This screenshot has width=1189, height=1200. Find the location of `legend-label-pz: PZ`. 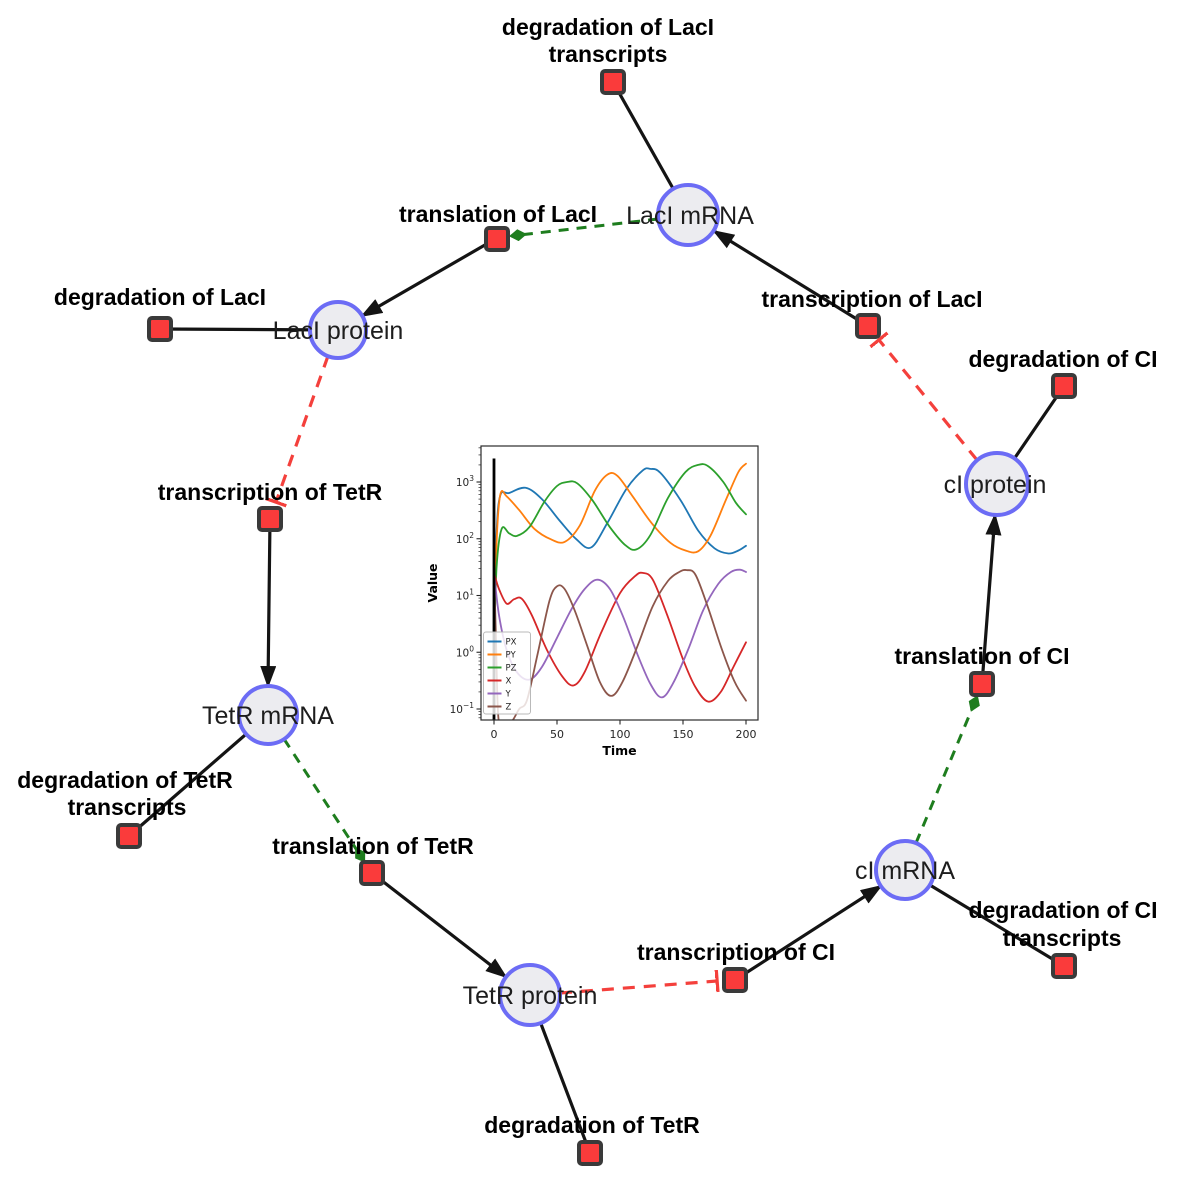

legend-label-pz: PZ is located at coordinates (511, 669).